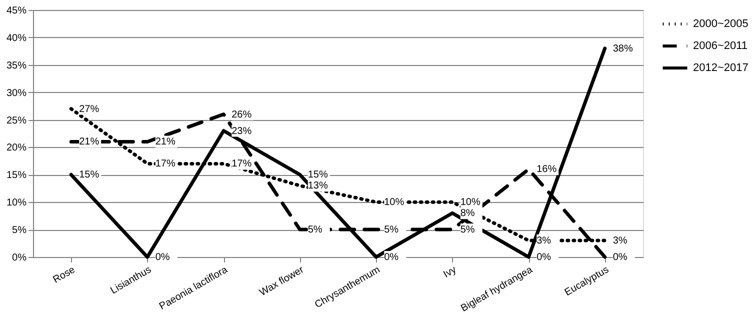  I want to click on legend-label: 2000~2005, so click(720, 24).